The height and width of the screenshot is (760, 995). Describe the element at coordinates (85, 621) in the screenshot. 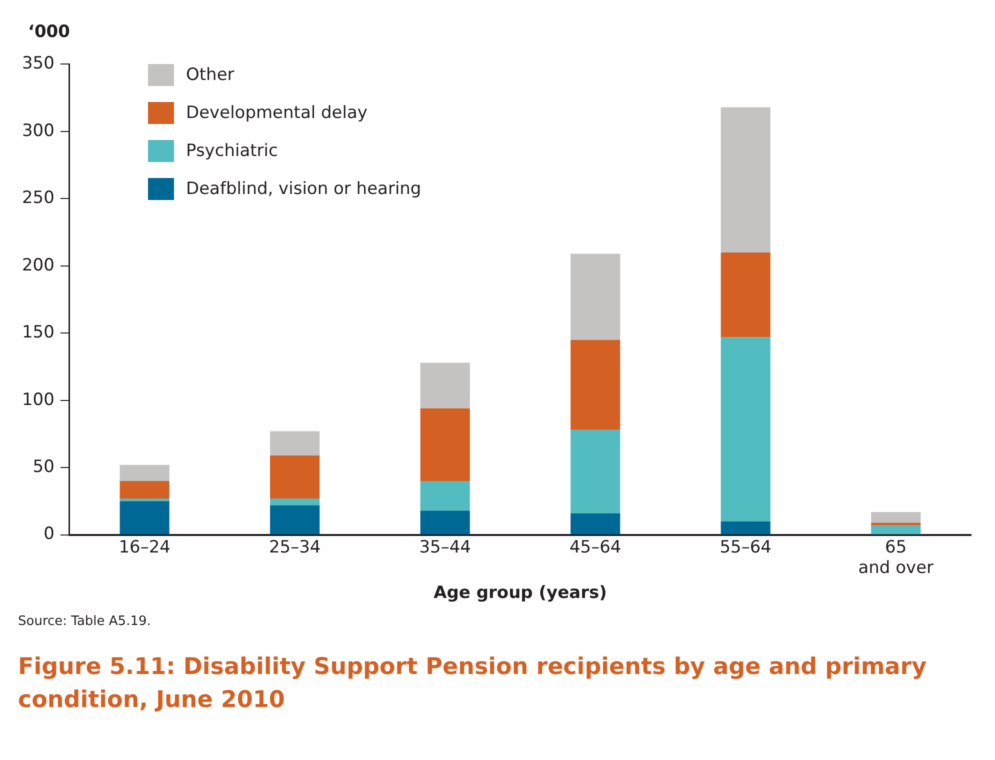

I see `source-note: Source: Table A5.19.` at that location.